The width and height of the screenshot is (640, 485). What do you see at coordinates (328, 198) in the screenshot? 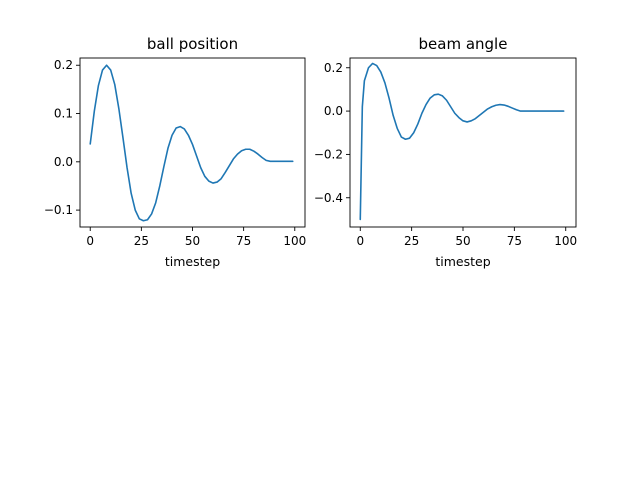
I see `y-tick-label: −0.4` at bounding box center [328, 198].